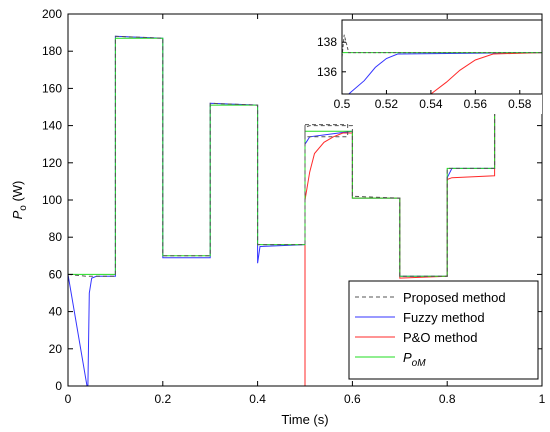  What do you see at coordinates (327, 42) in the screenshot?
I see `inset-y-tick-label: 138` at bounding box center [327, 42].